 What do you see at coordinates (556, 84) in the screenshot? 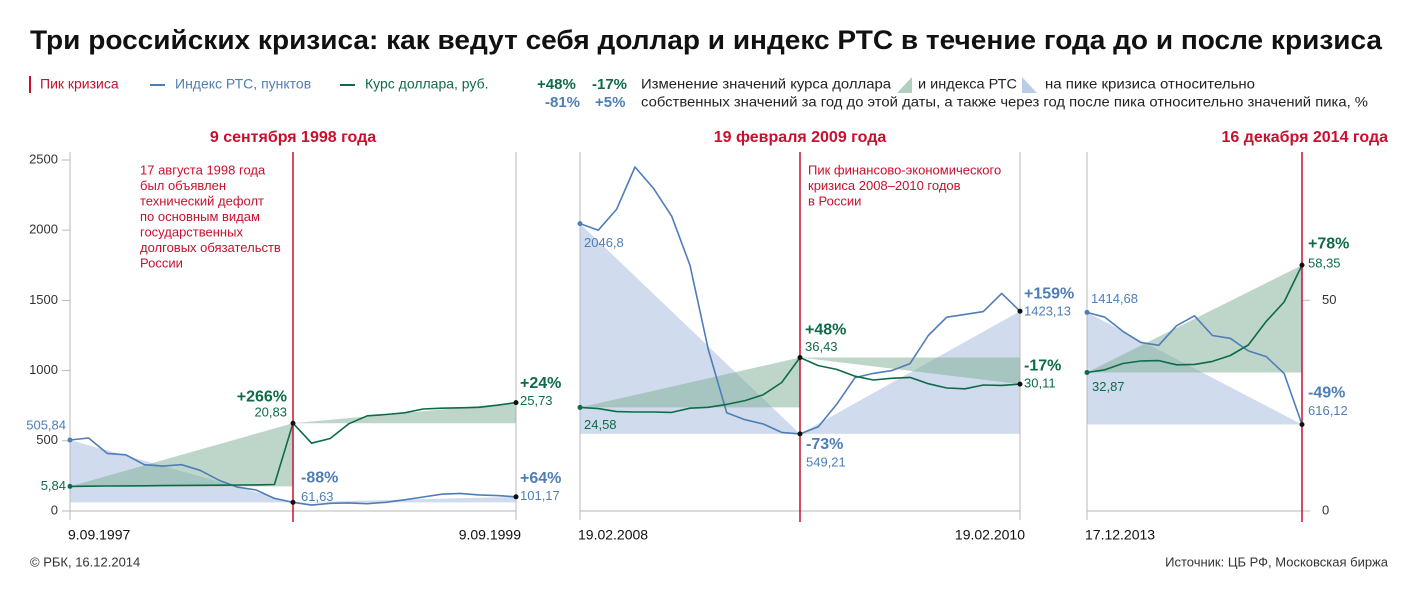
I see `note-dollar-example: +48%` at bounding box center [556, 84].